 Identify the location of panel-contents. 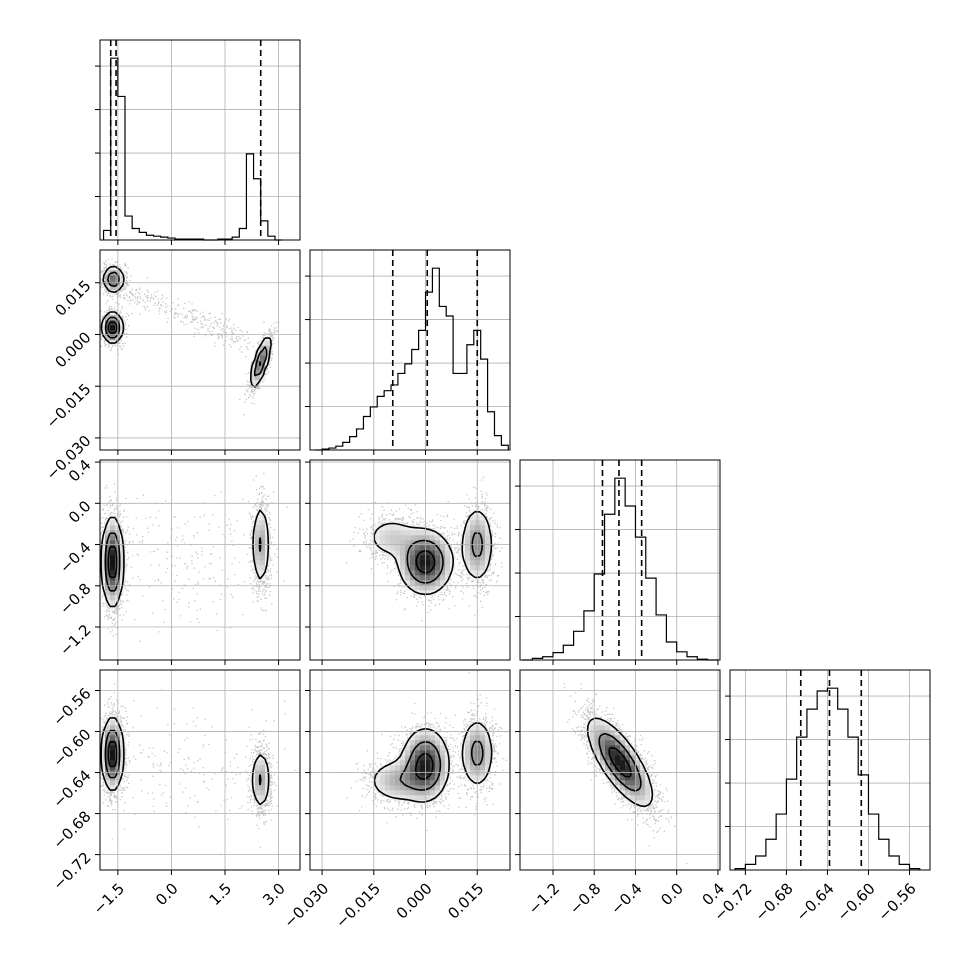
(424, 549).